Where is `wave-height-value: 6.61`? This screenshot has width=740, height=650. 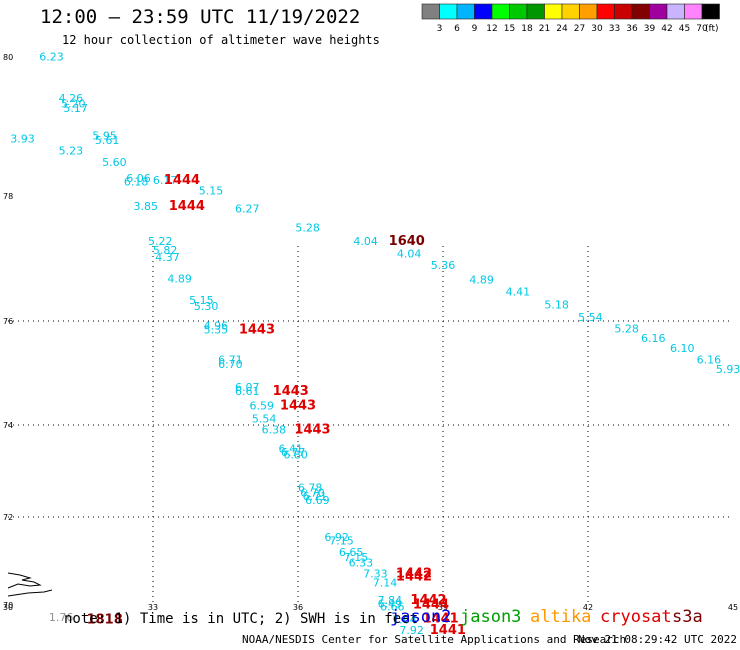
wave-height-value: 6.61 is located at coordinates (247, 391).